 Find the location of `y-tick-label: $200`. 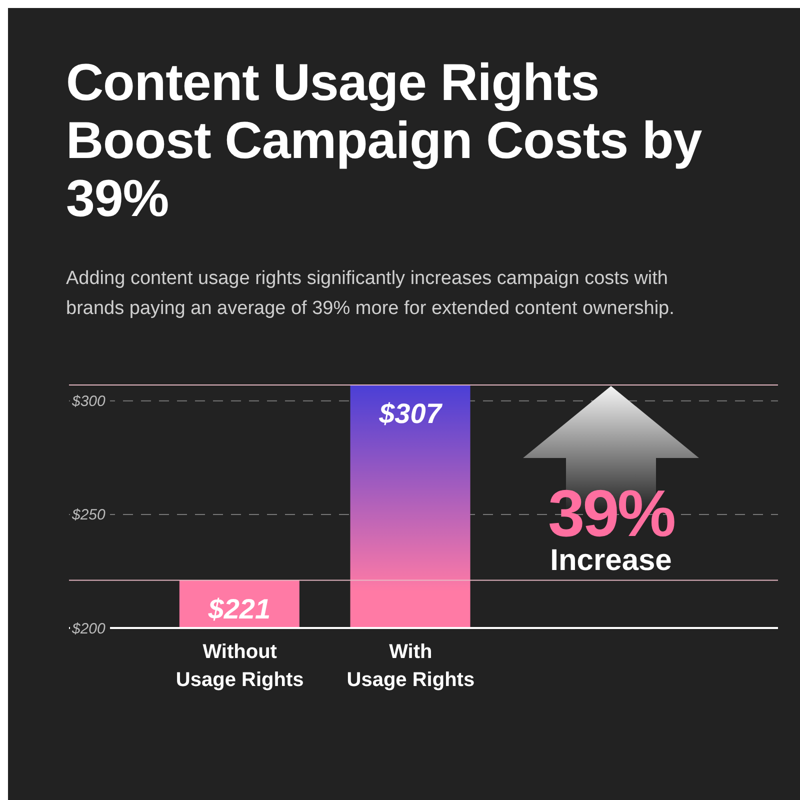

y-tick-label: $200 is located at coordinates (88, 629).